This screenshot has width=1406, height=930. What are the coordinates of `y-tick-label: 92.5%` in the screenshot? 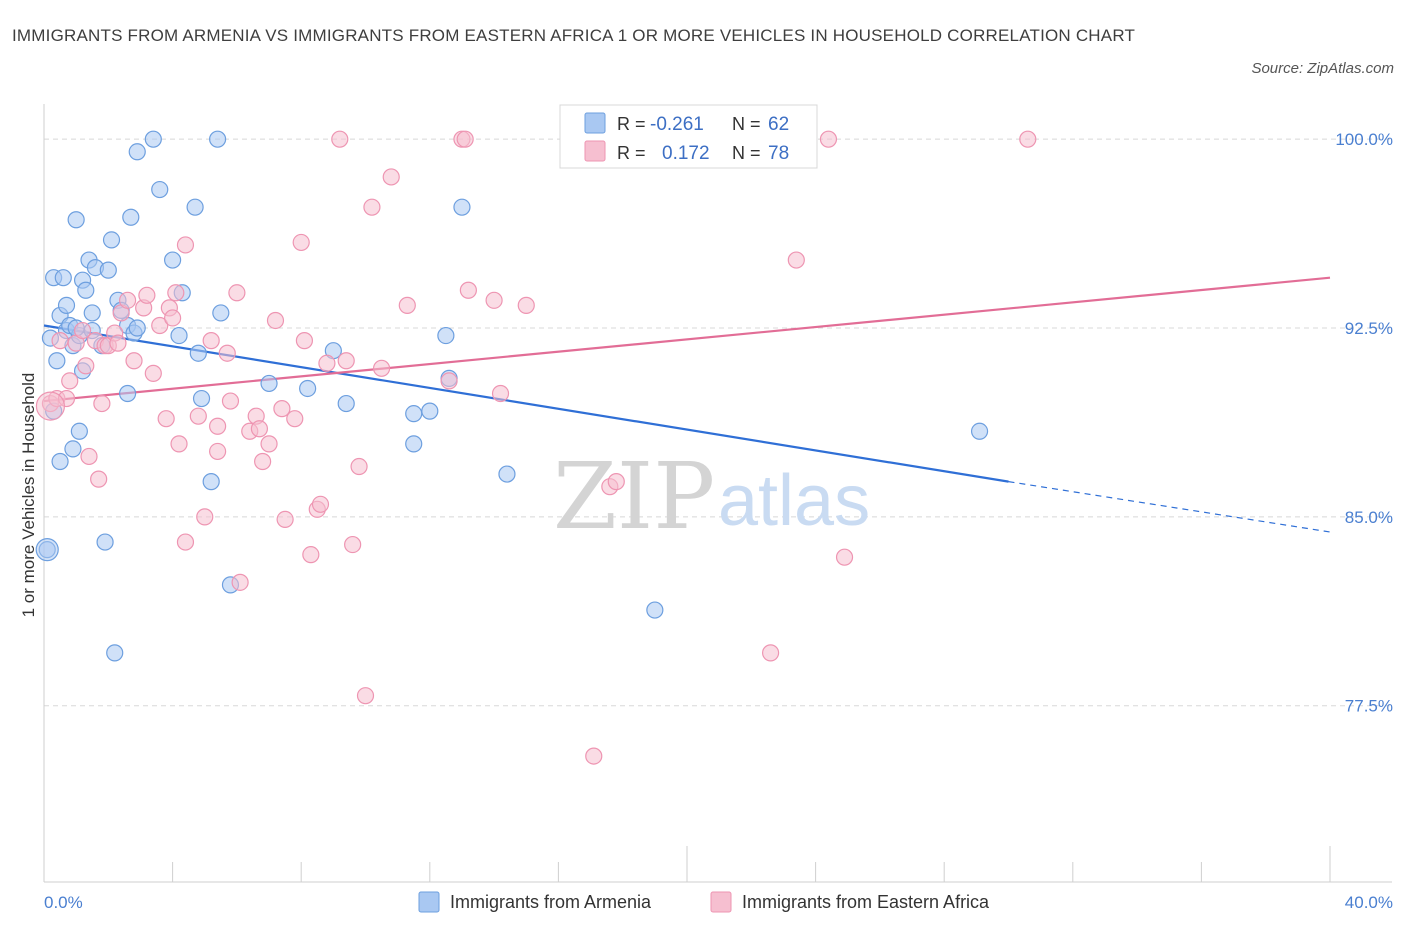 It's located at (1369, 328).